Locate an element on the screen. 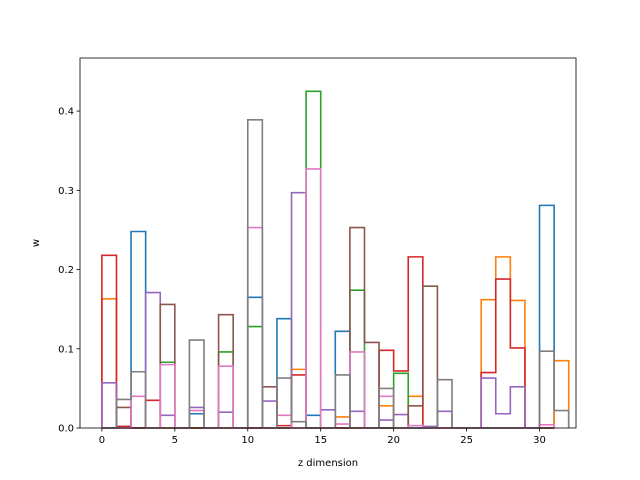 The width and height of the screenshot is (640, 480). x-axis-ticks: 0 5 10 15 20 25 30 is located at coordinates (322, 437).